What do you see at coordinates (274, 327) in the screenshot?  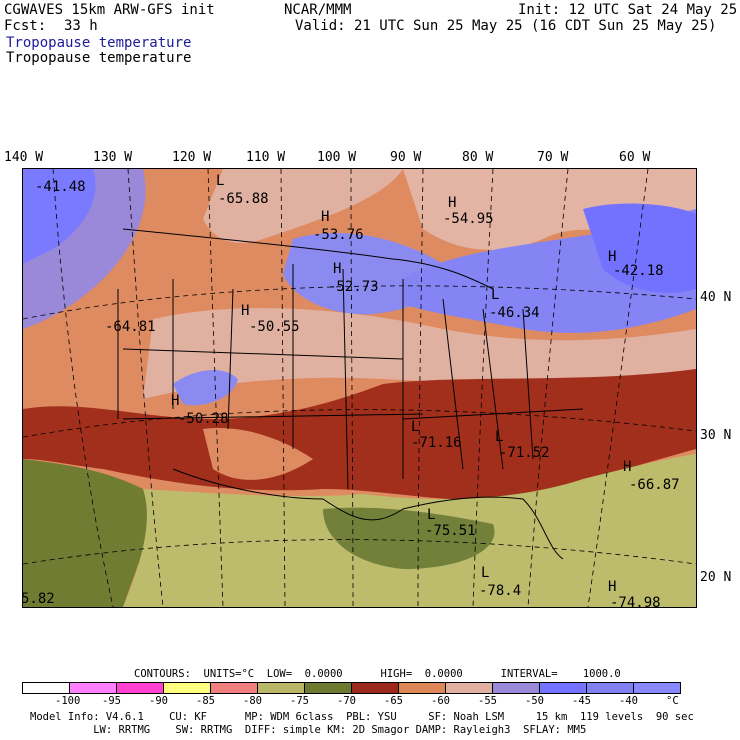 I see `map-label-value: -50.55` at bounding box center [274, 327].